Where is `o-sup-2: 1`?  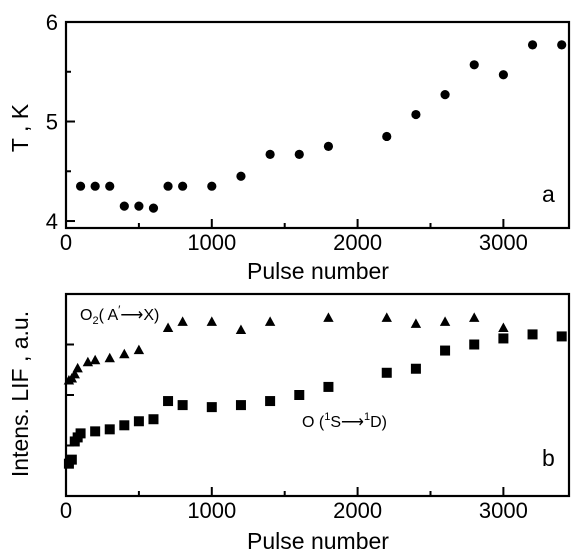
o-sup-2: 1 is located at coordinates (367, 417).